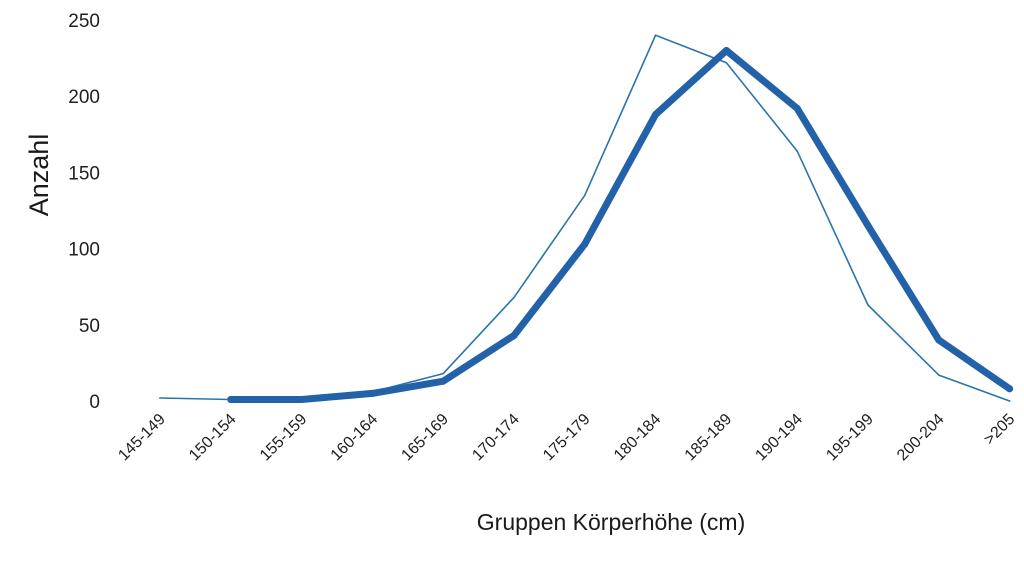  What do you see at coordinates (1000, 430) in the screenshot?
I see `x-tick-label: >205` at bounding box center [1000, 430].